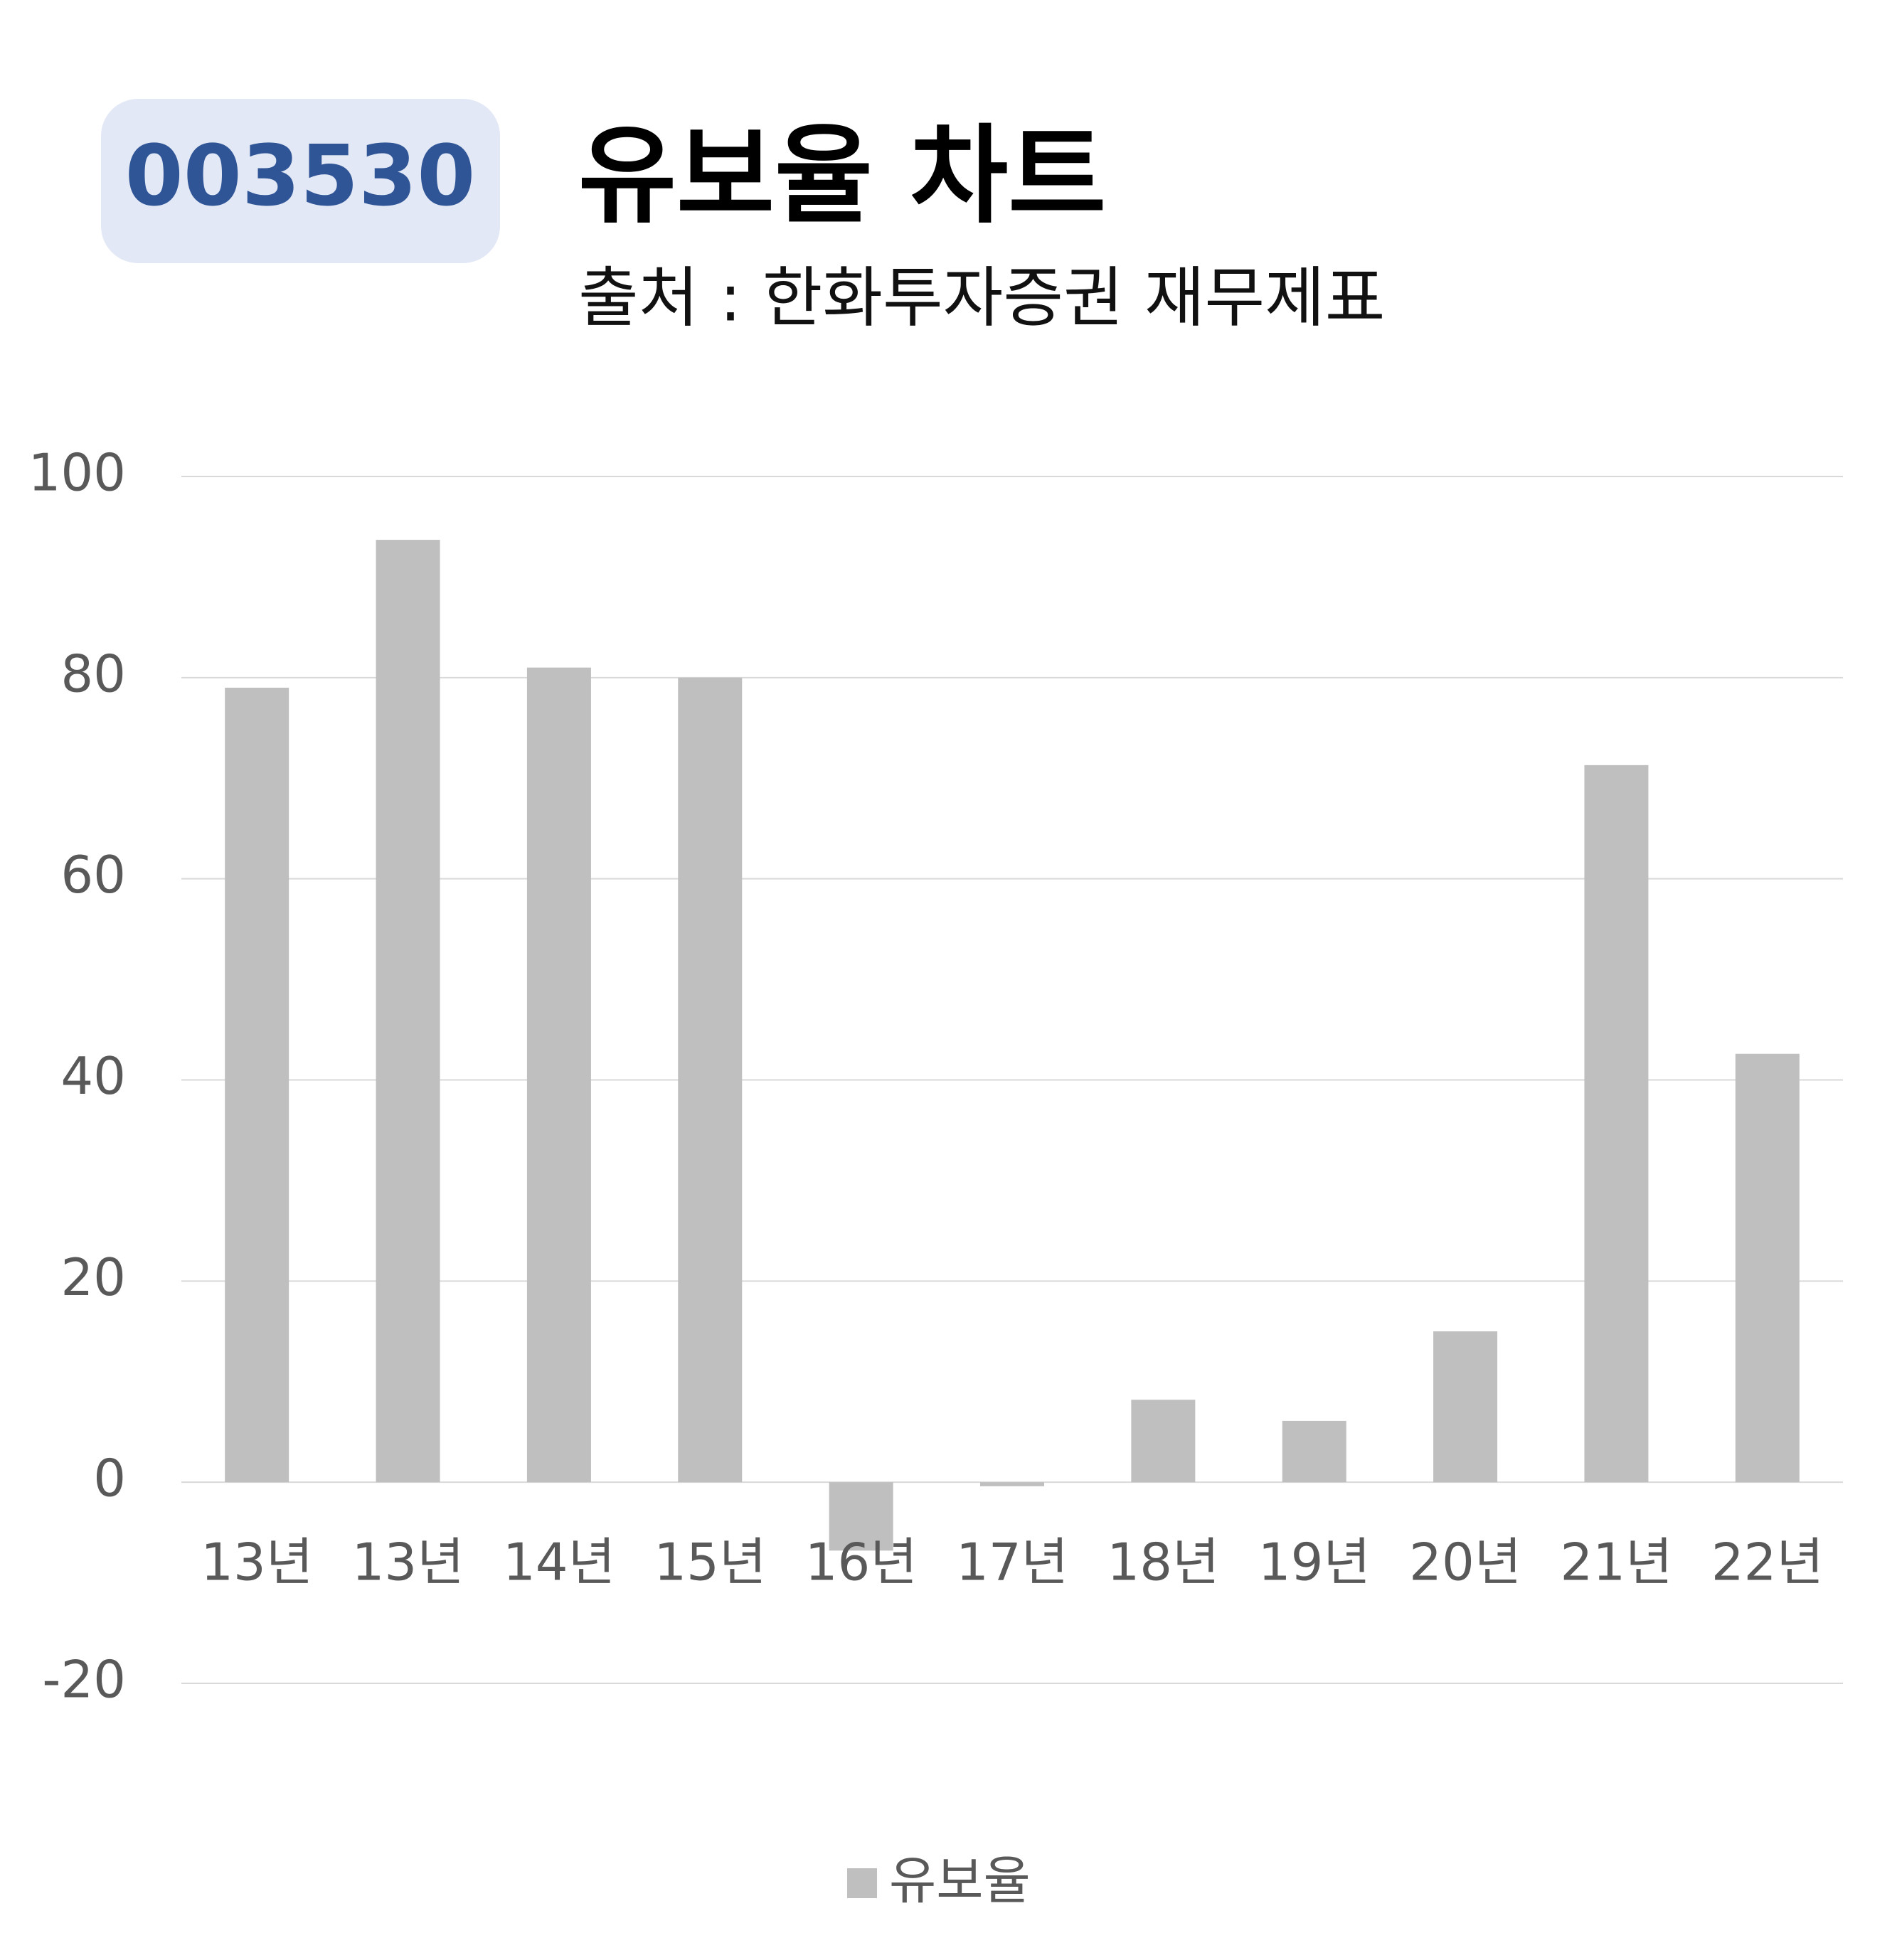 The image size is (1897, 1960). What do you see at coordinates (110, 1478) in the screenshot?
I see `y-tick-label: 0` at bounding box center [110, 1478].